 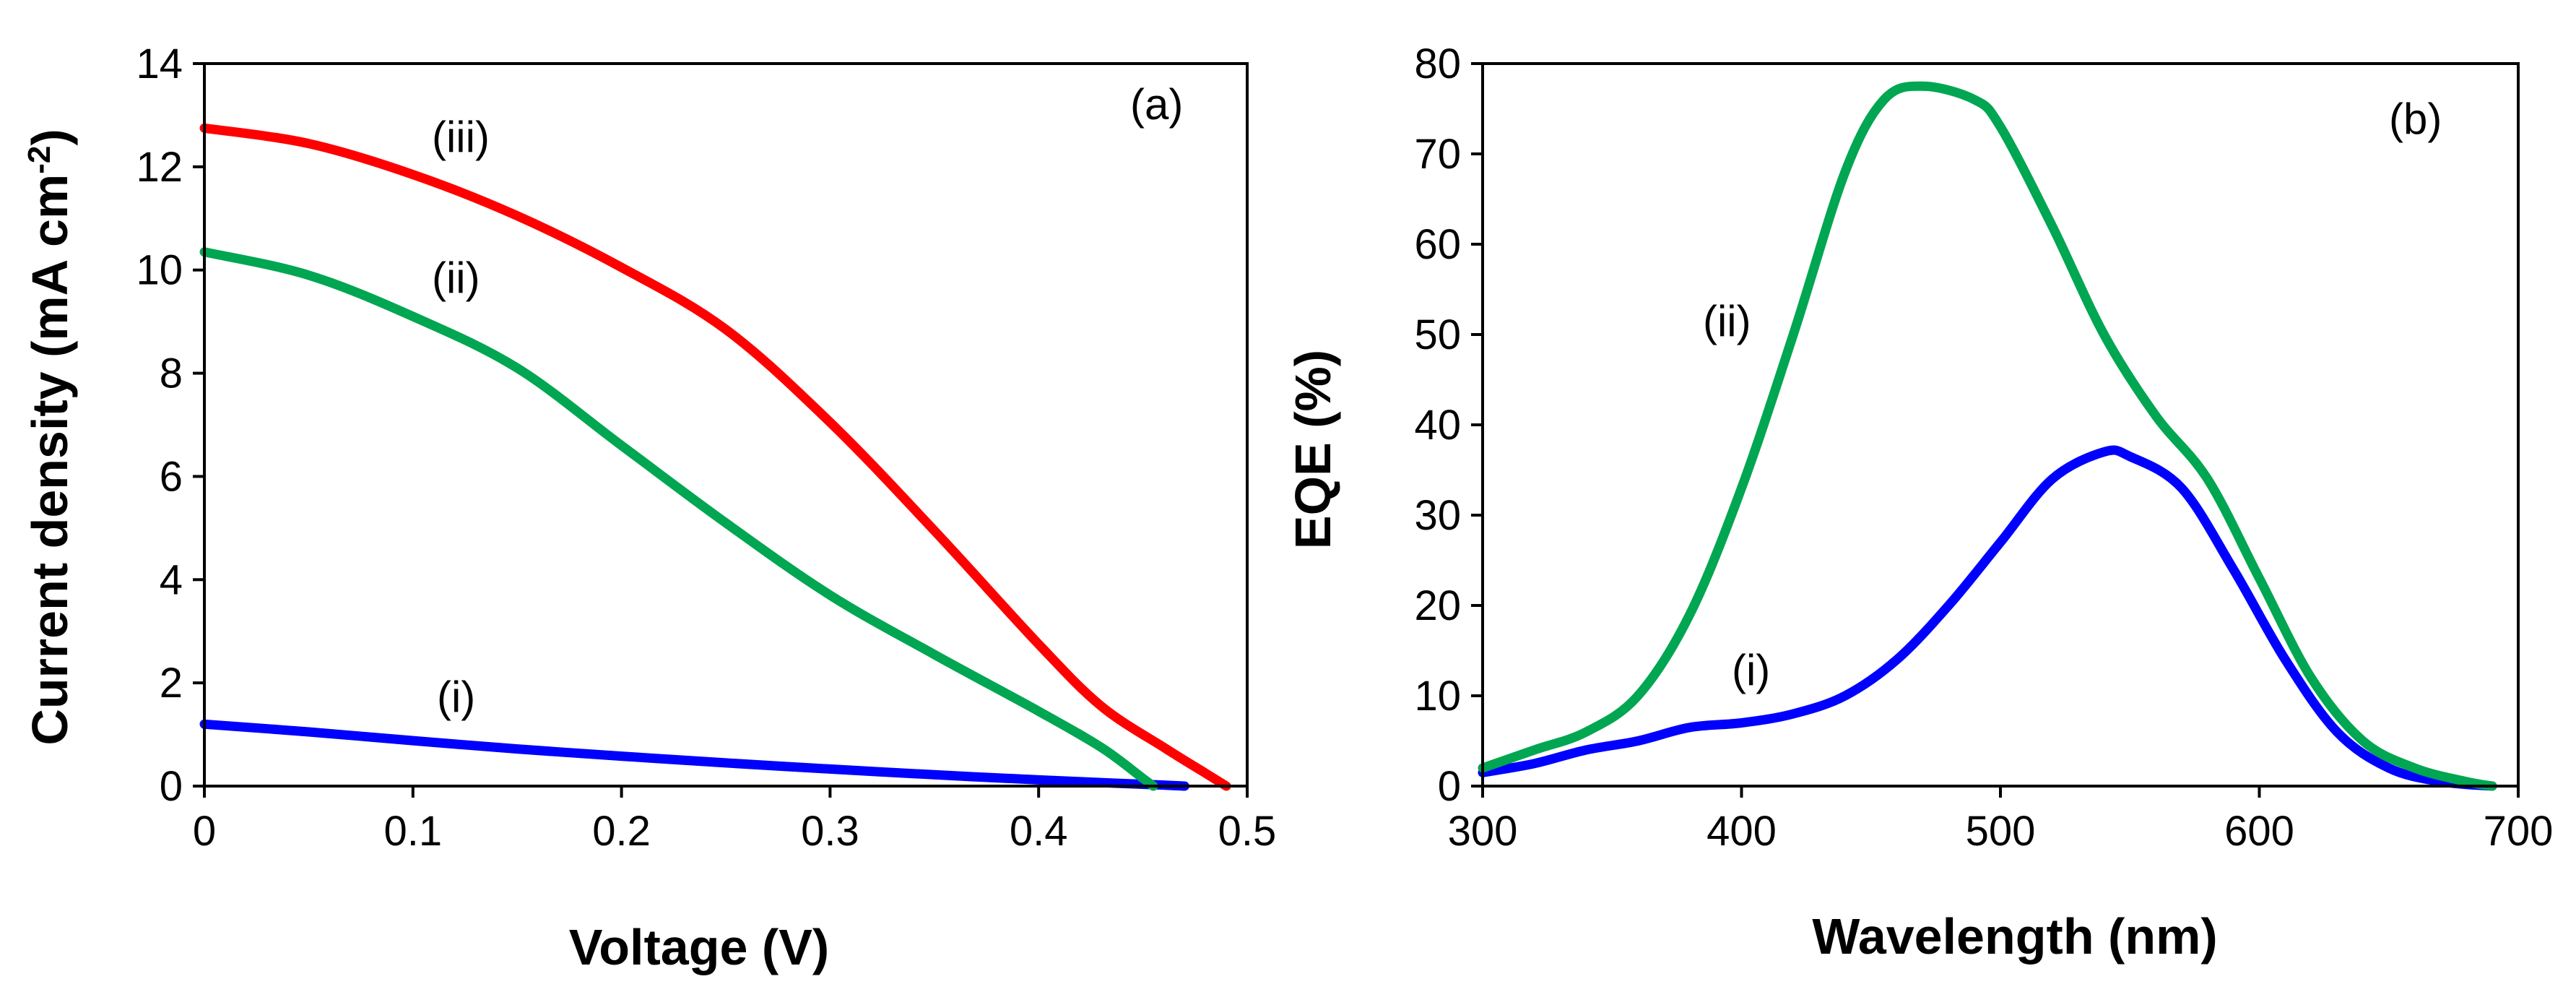 What do you see at coordinates (1449, 786) in the screenshot?
I see `panel-b-y-tick-label: 0` at bounding box center [1449, 786].